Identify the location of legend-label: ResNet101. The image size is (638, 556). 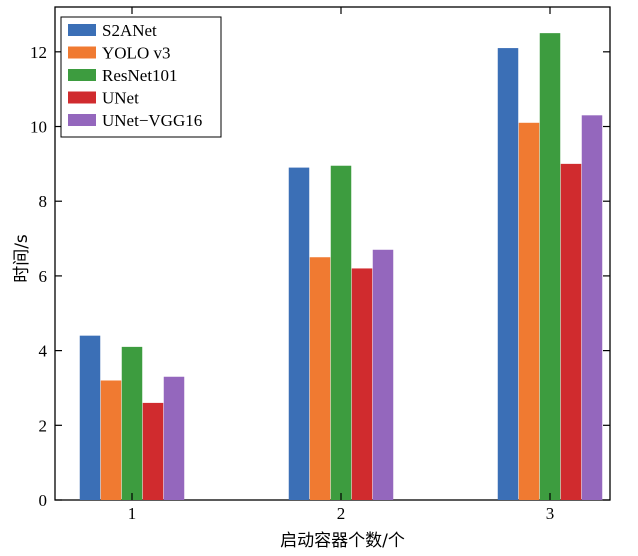
(140, 75).